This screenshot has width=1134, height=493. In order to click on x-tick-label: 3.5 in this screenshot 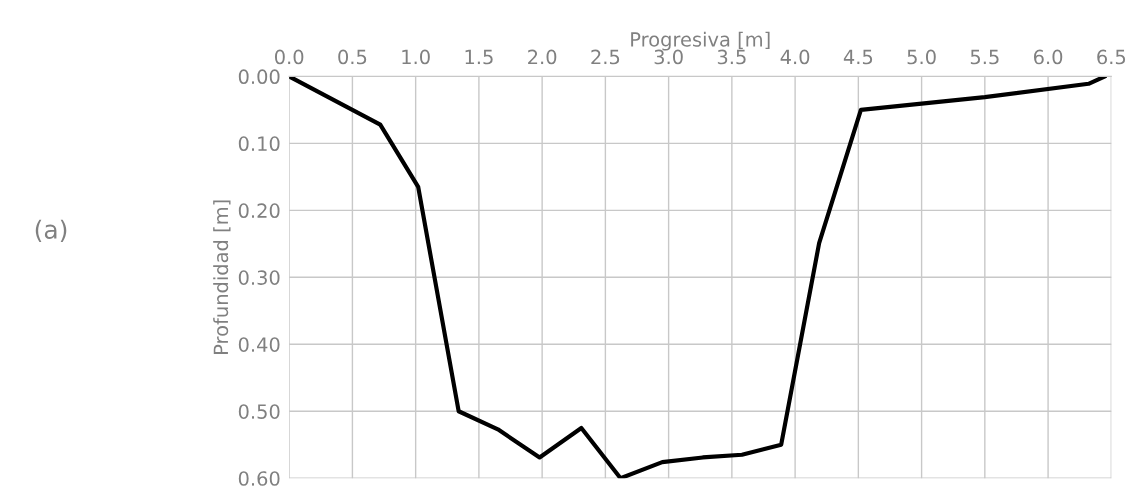, I will do `click(731, 57)`.